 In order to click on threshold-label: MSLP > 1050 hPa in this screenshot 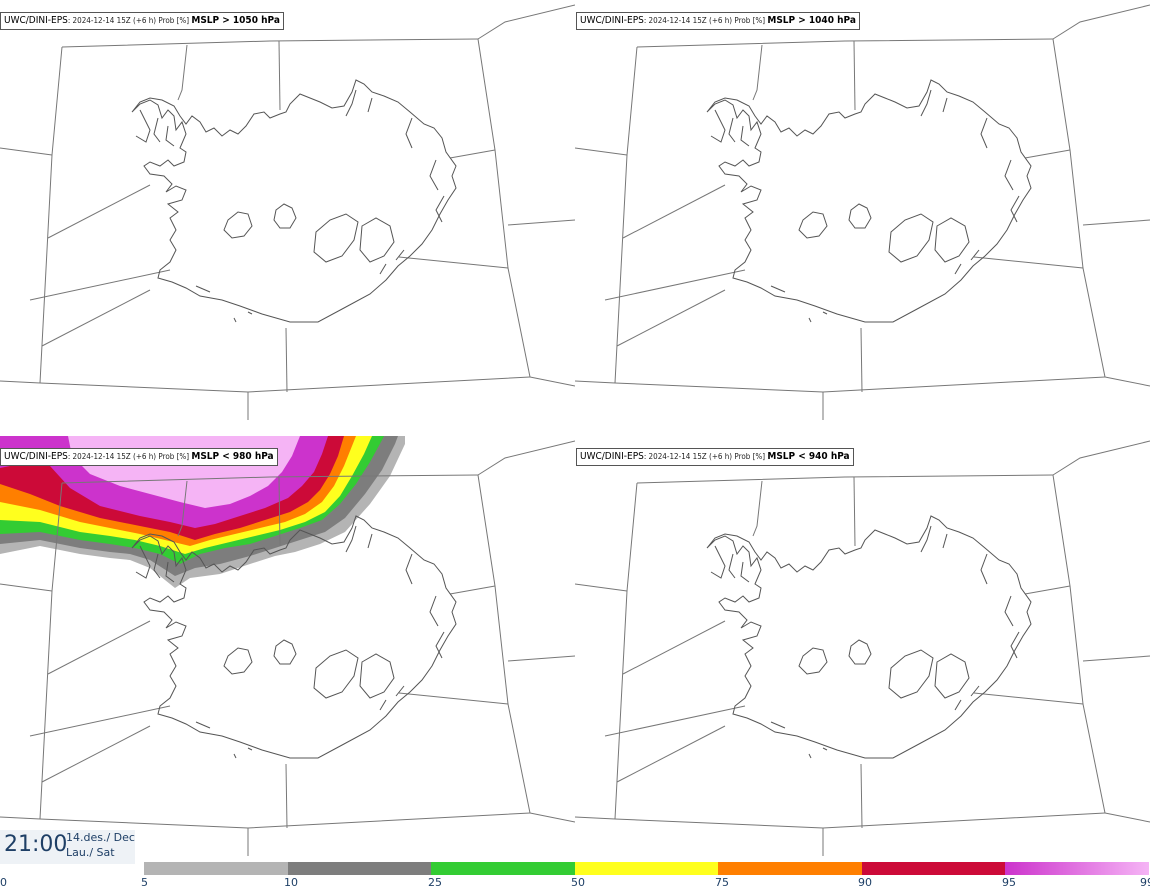, I will do `click(235, 20)`.